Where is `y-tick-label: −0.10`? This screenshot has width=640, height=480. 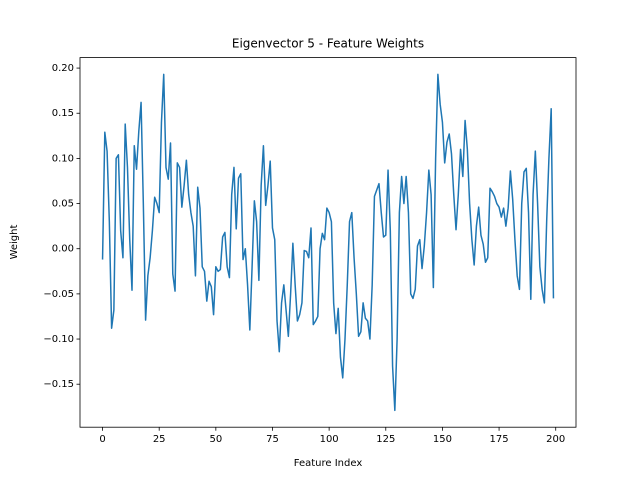 y-tick-label: −0.10 is located at coordinates (58, 339).